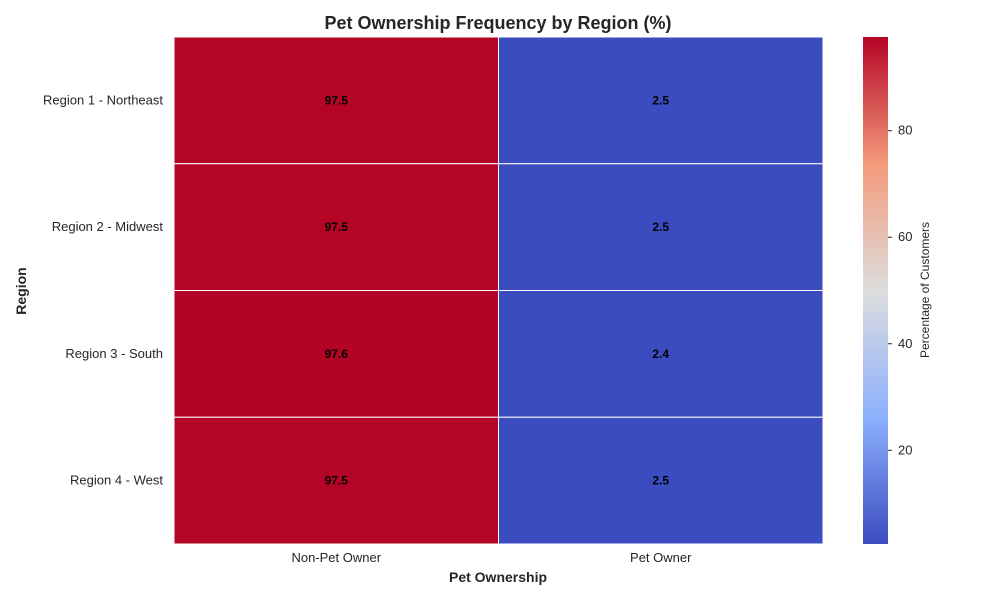 Image resolution: width=1000 pixels, height=600 pixels. Describe the element at coordinates (498, 577) in the screenshot. I see `x-axis-label: Pet Ownership` at that location.